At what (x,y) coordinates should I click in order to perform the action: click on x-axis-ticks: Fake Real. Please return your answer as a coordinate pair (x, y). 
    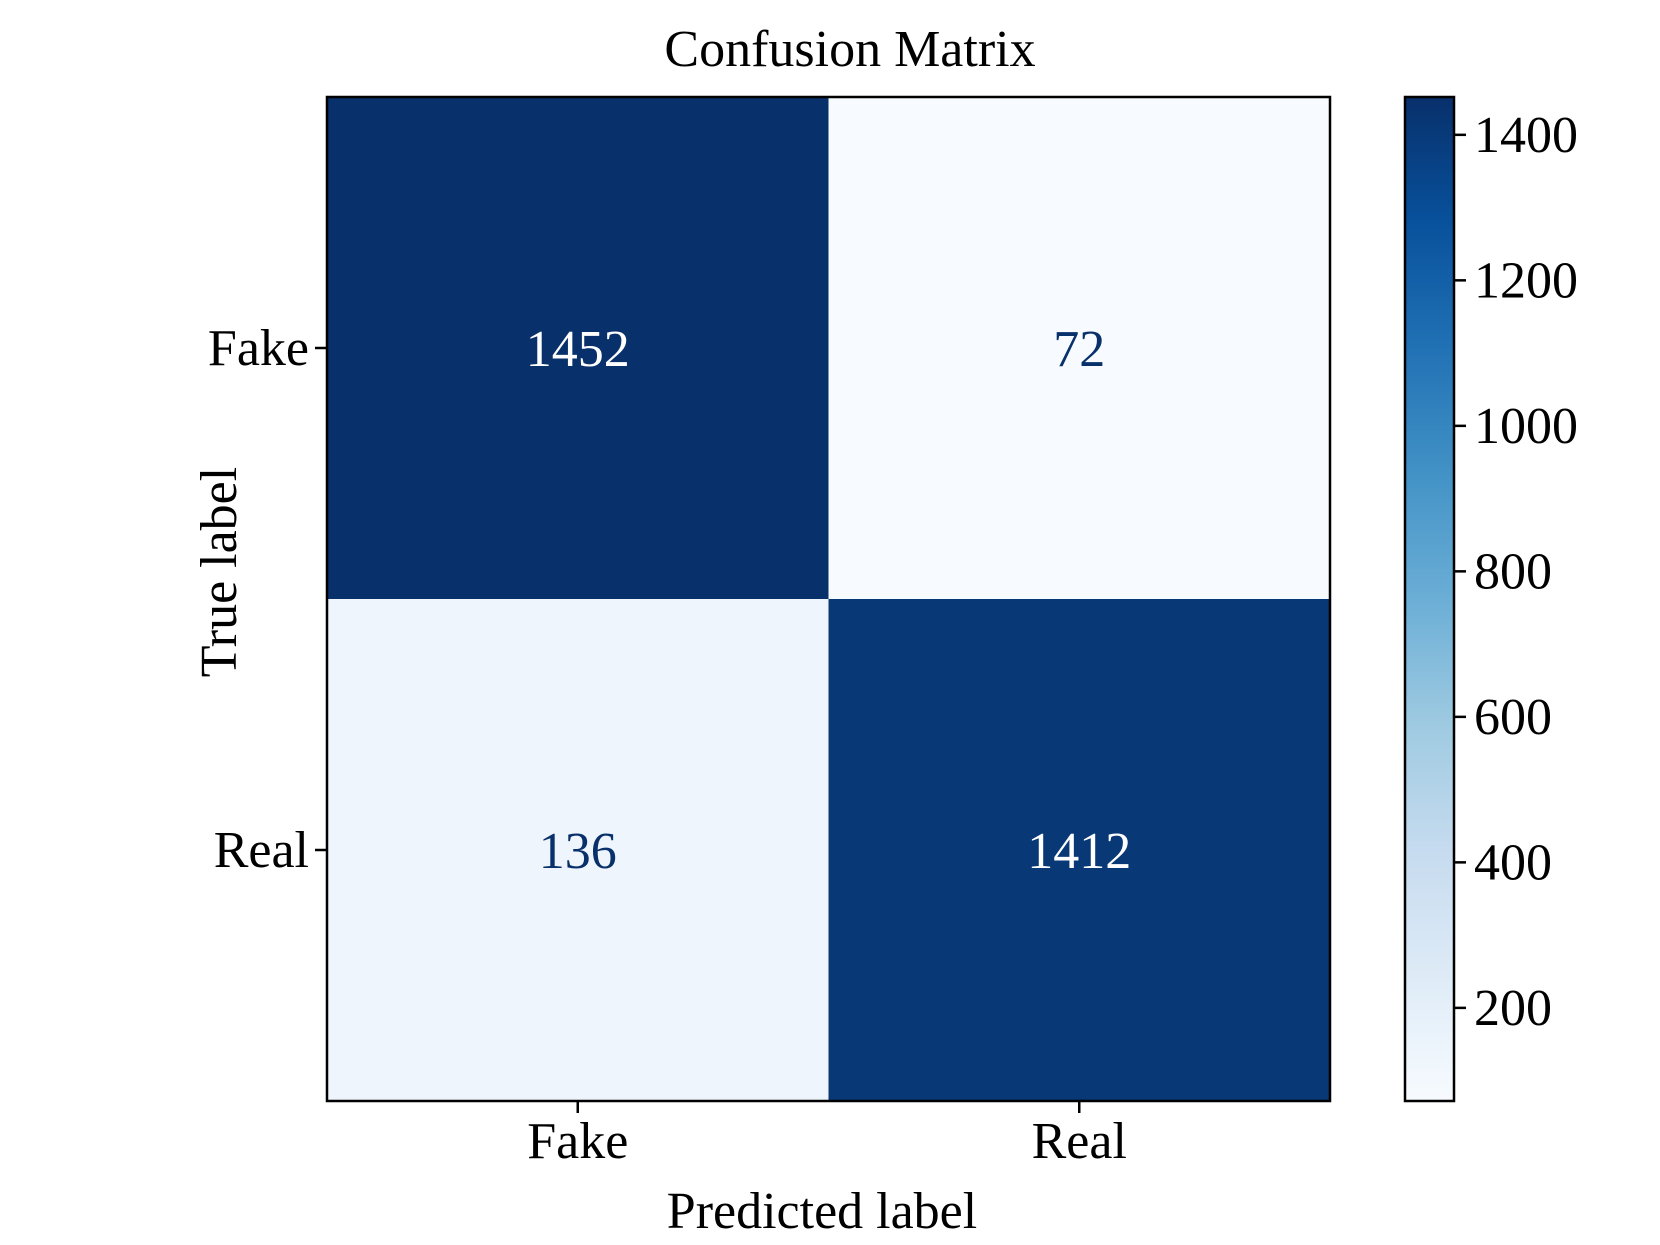
    Looking at the image, I should click on (827, 1135).